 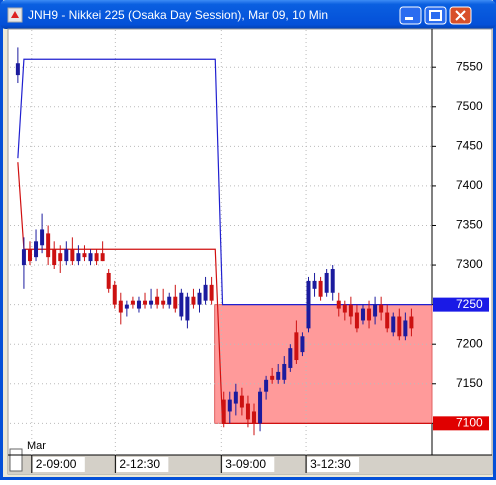 What do you see at coordinates (469, 264) in the screenshot?
I see `y-tick-label: 7300` at bounding box center [469, 264].